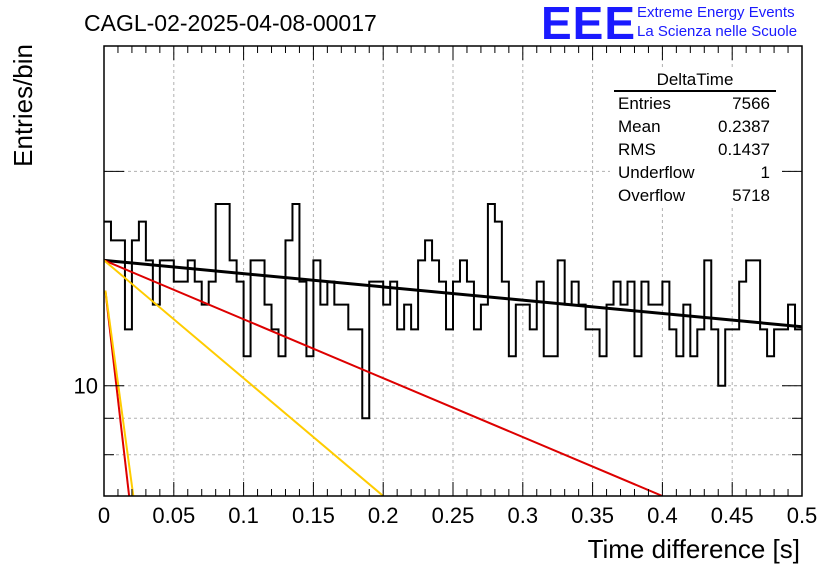 Image resolution: width=836 pixels, height=572 pixels. What do you see at coordinates (695, 81) in the screenshot?
I see `stats-title: DeltaTime` at bounding box center [695, 81].